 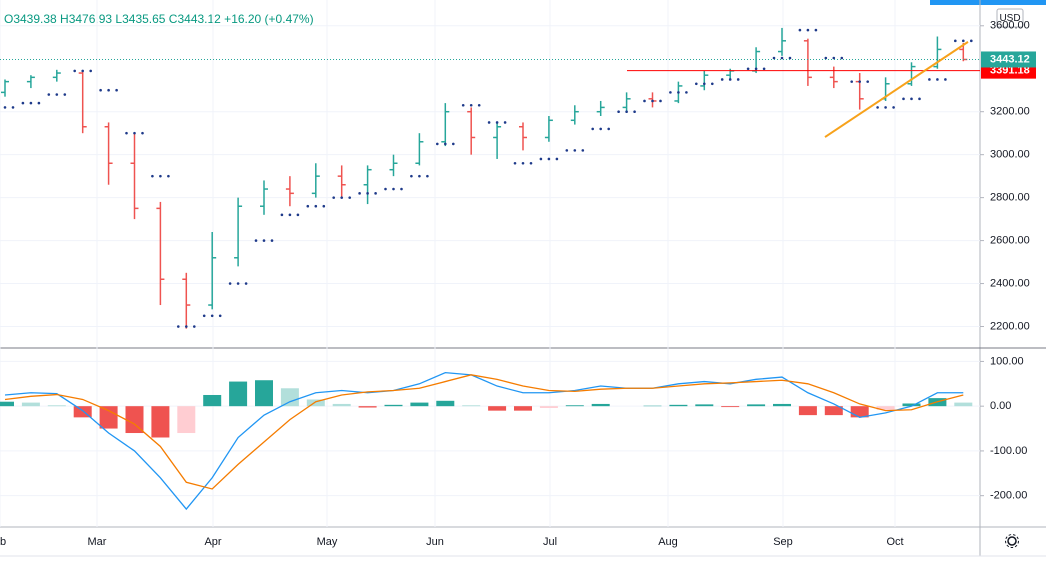 I want to click on y-tick-label: 3200.00, so click(x=1010, y=112).